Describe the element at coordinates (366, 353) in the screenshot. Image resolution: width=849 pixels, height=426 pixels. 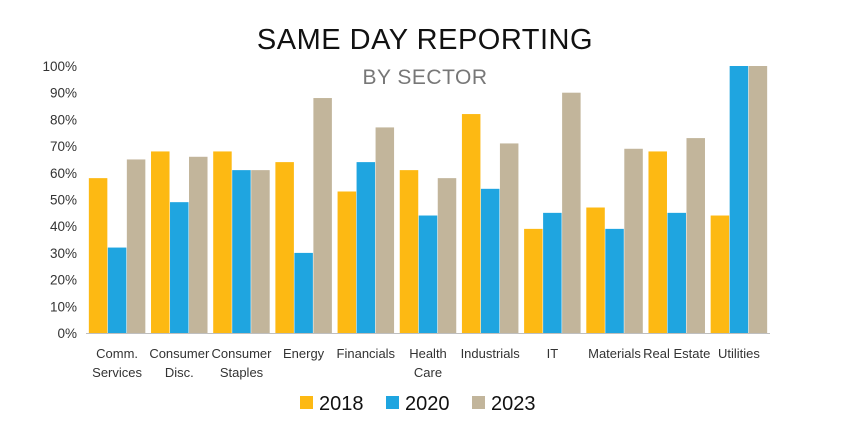
I see `x-tick-label: Financials` at that location.